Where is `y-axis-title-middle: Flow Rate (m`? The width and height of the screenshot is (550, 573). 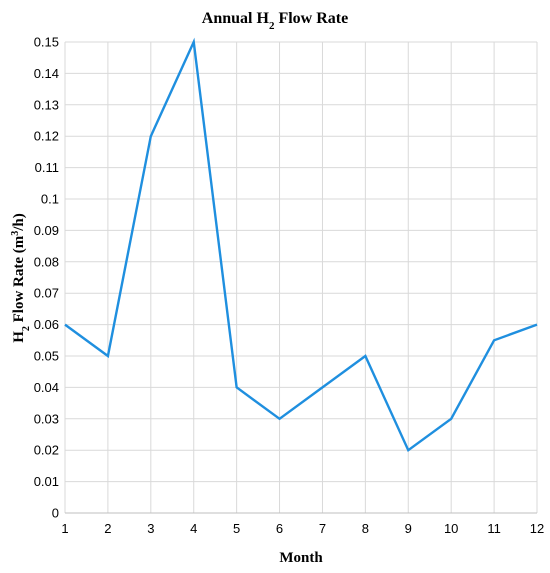
y-axis-title-middle: Flow Rate (m is located at coordinates (19, 280).